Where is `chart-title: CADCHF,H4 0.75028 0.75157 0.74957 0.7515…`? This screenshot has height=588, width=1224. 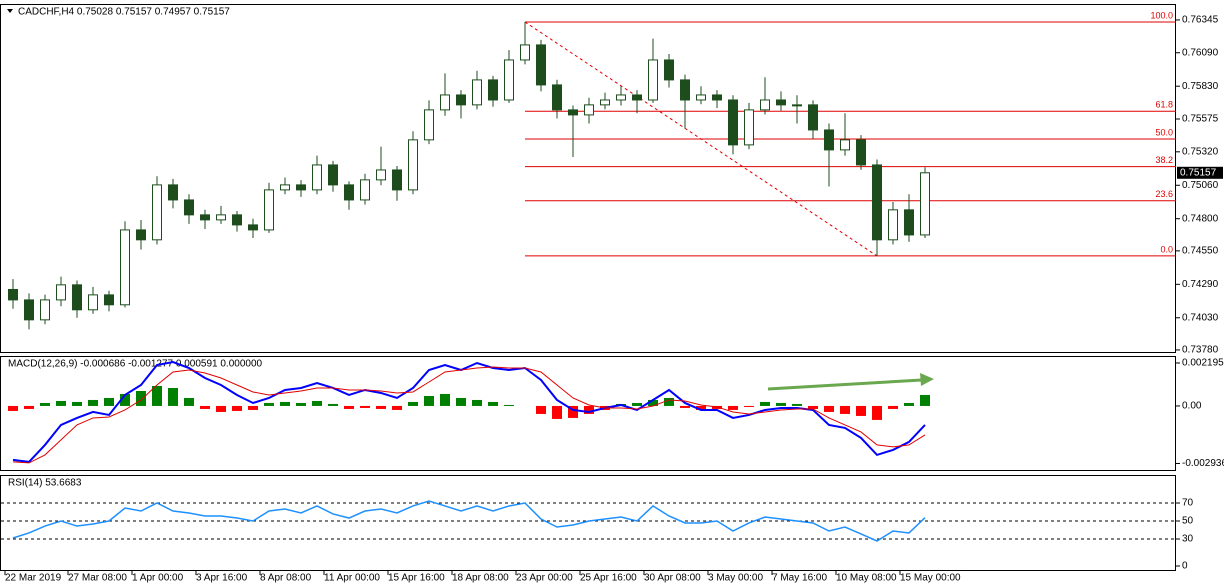 chart-title: CADCHF,H4 0.75028 0.75157 0.74957 0.7515… is located at coordinates (124, 12).